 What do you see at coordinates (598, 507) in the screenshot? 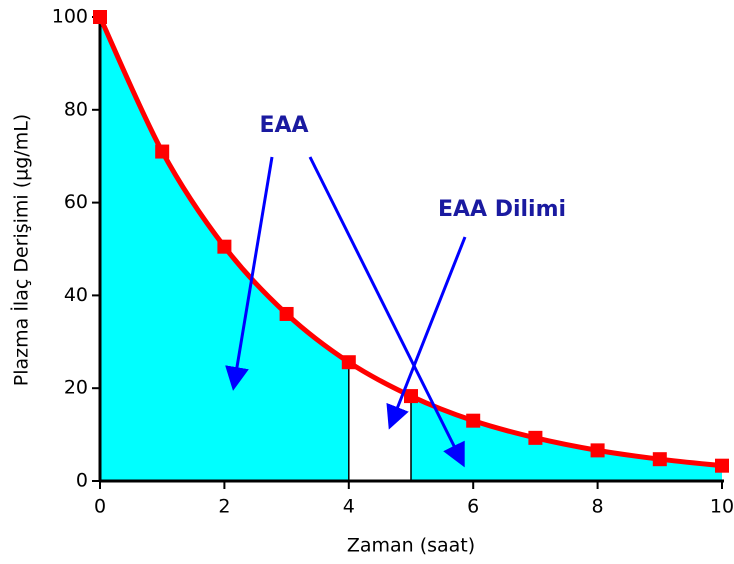
I see `x-tick-label: 8` at bounding box center [598, 507].